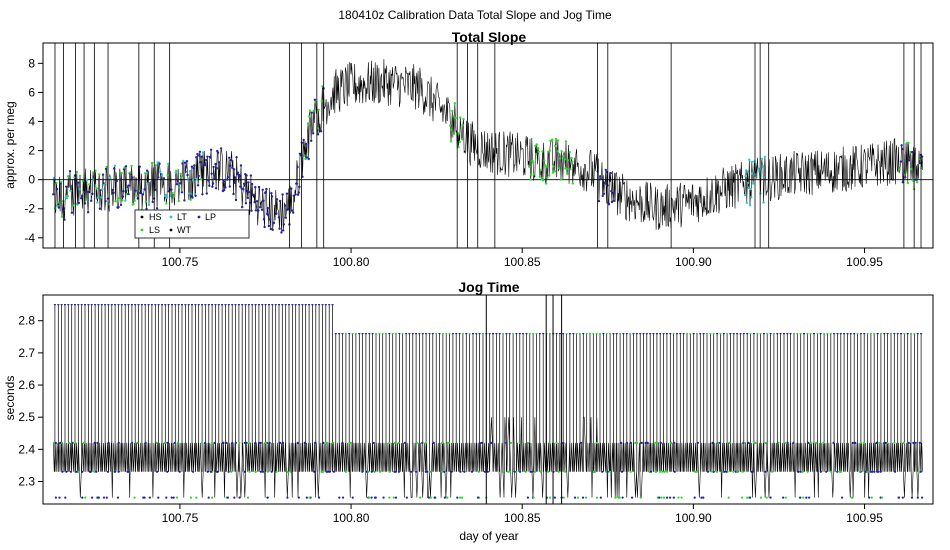 The image size is (950, 550). What do you see at coordinates (489, 37) in the screenshot?
I see `total-slope-title: Total Slope` at bounding box center [489, 37].